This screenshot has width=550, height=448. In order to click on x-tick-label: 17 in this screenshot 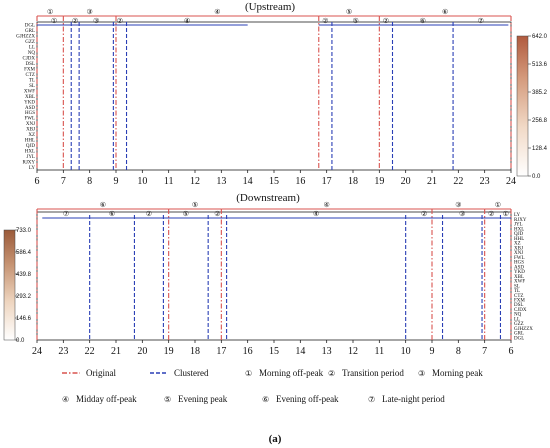, I will do `click(327, 181)`.